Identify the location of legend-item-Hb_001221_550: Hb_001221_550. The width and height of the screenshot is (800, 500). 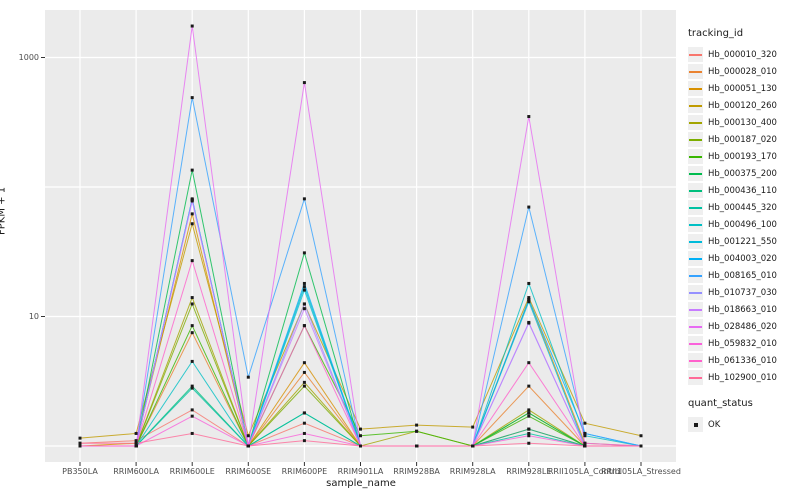
(743, 241).